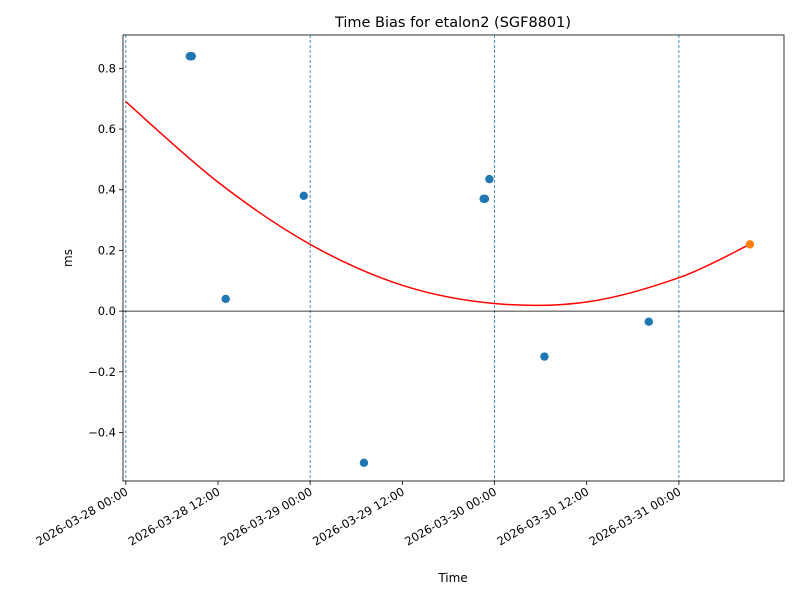 The width and height of the screenshot is (800, 600). Describe the element at coordinates (102, 372) in the screenshot. I see `y-tick-label: −0.2` at that location.